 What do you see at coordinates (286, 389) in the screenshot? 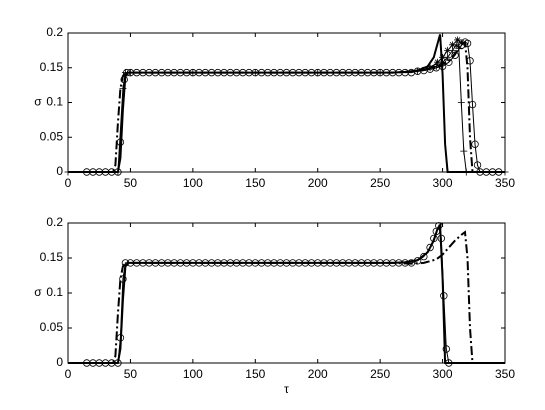
I see `x-axis-label: τ` at bounding box center [286, 389].